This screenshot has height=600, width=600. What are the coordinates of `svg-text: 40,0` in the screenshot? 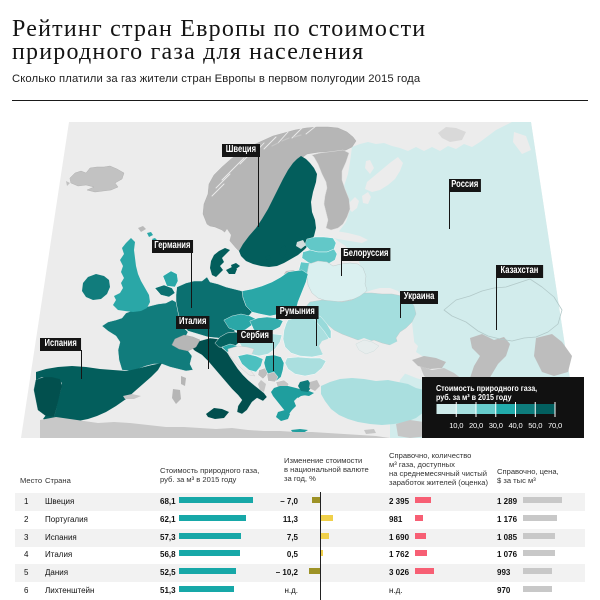 It's located at (516, 425).